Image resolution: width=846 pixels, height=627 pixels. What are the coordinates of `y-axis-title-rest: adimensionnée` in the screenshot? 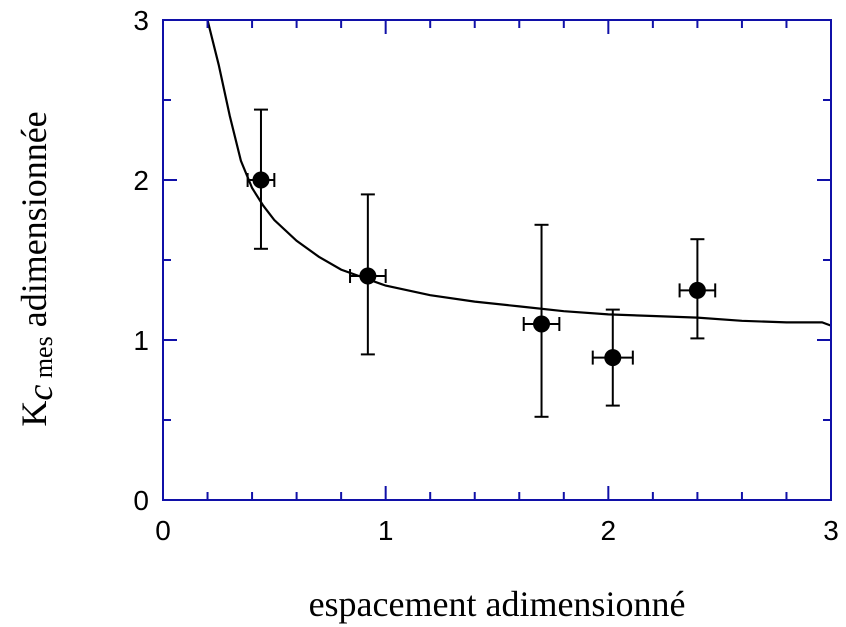 It's located at (34, 223).